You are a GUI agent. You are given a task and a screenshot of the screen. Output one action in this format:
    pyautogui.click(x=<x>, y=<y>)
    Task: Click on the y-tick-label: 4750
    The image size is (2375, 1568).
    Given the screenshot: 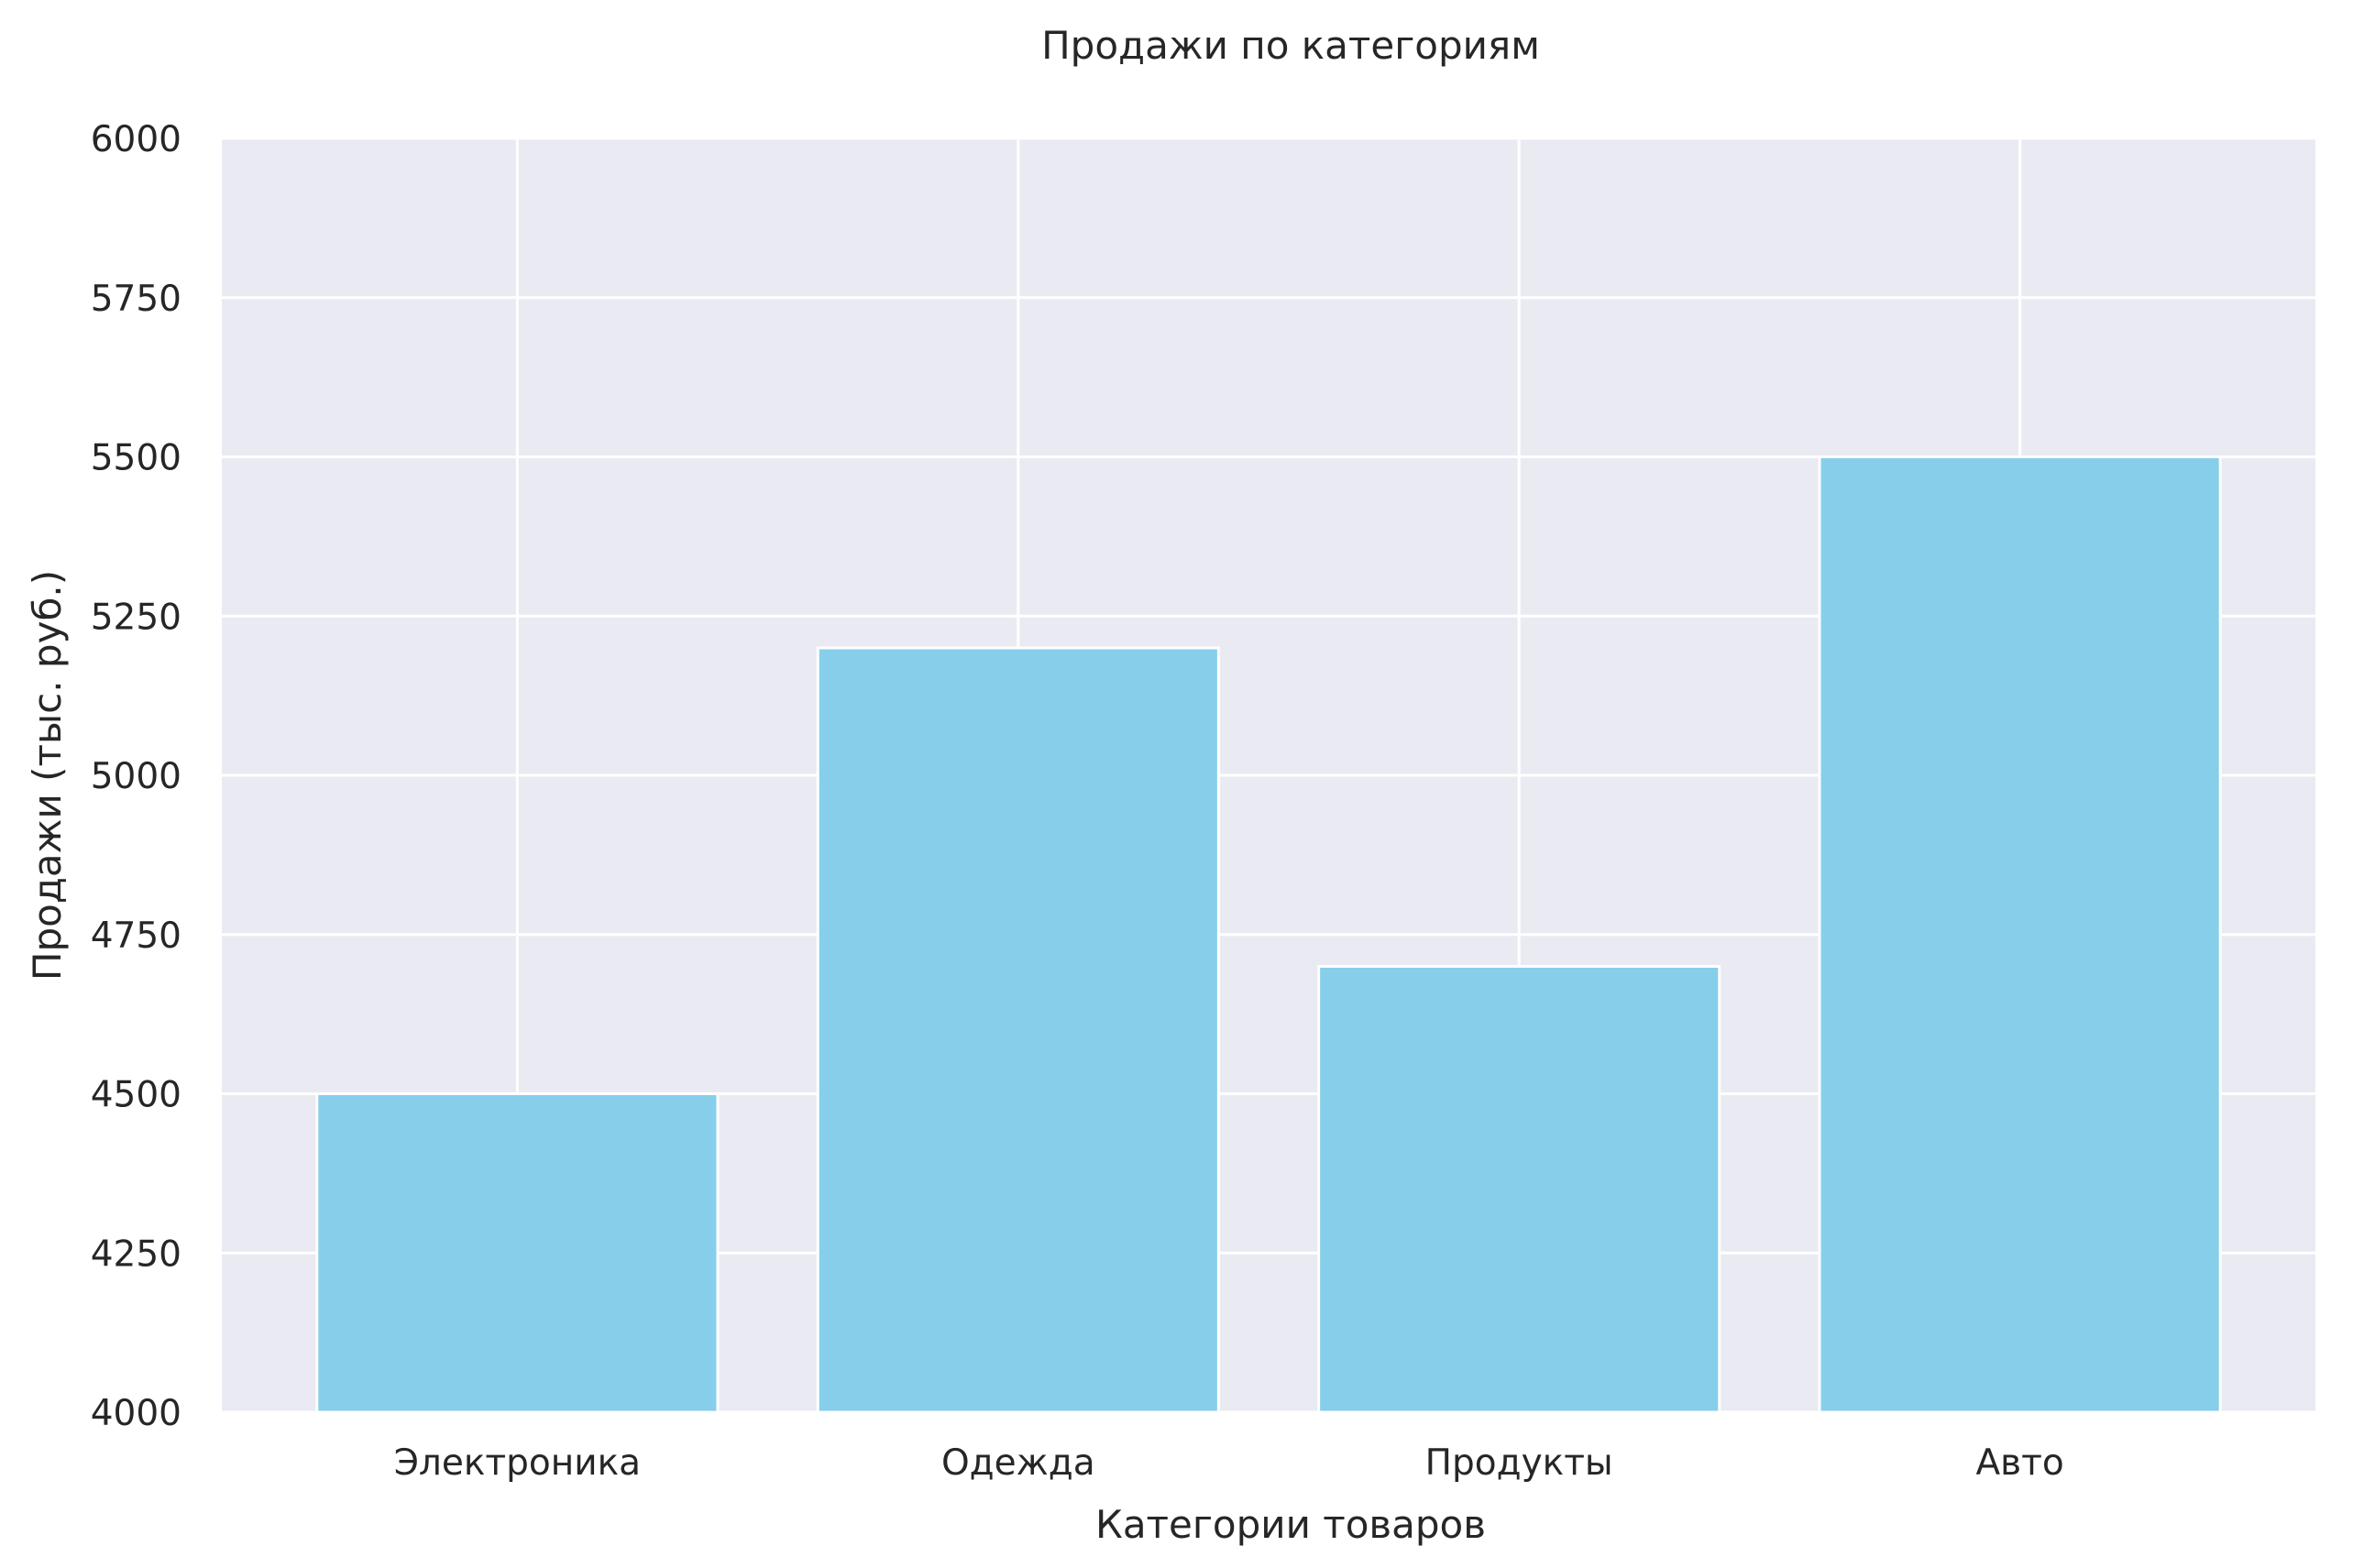 What is the action you would take?
    pyautogui.click(x=136, y=936)
    